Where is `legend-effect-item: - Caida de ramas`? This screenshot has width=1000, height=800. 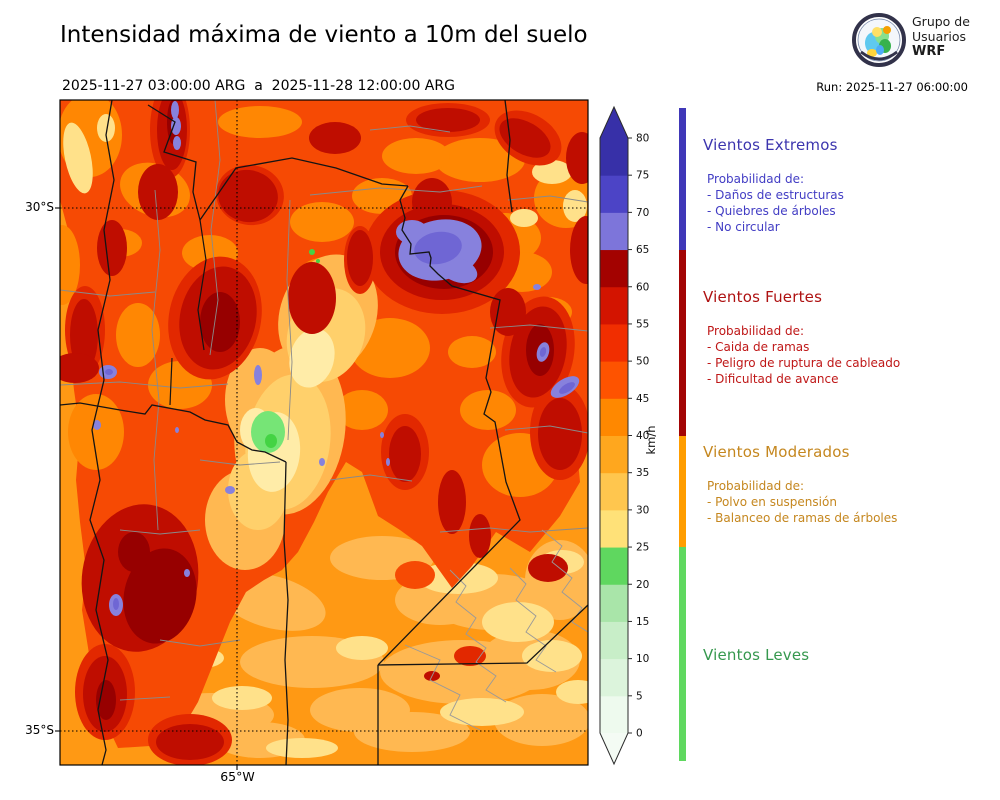
legend-effect-item: - Caida de ramas is located at coordinates (758, 347).